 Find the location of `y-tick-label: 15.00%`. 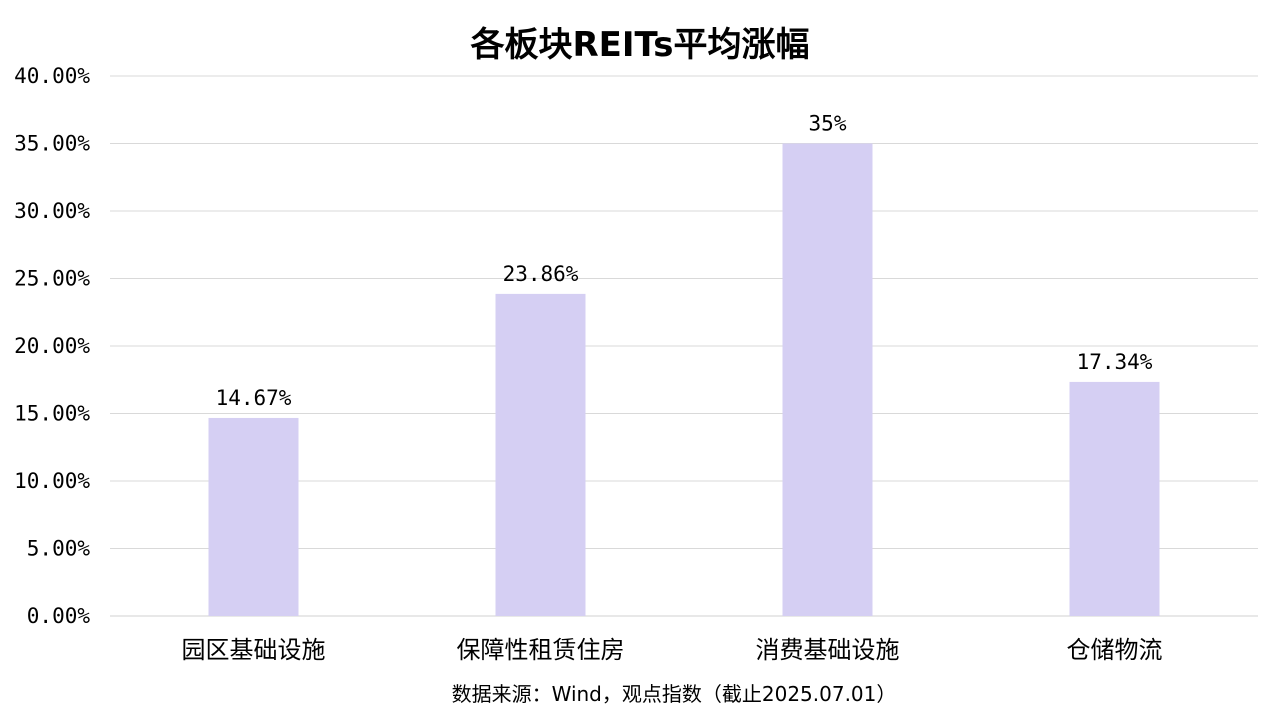

y-tick-label: 15.00% is located at coordinates (52, 414).